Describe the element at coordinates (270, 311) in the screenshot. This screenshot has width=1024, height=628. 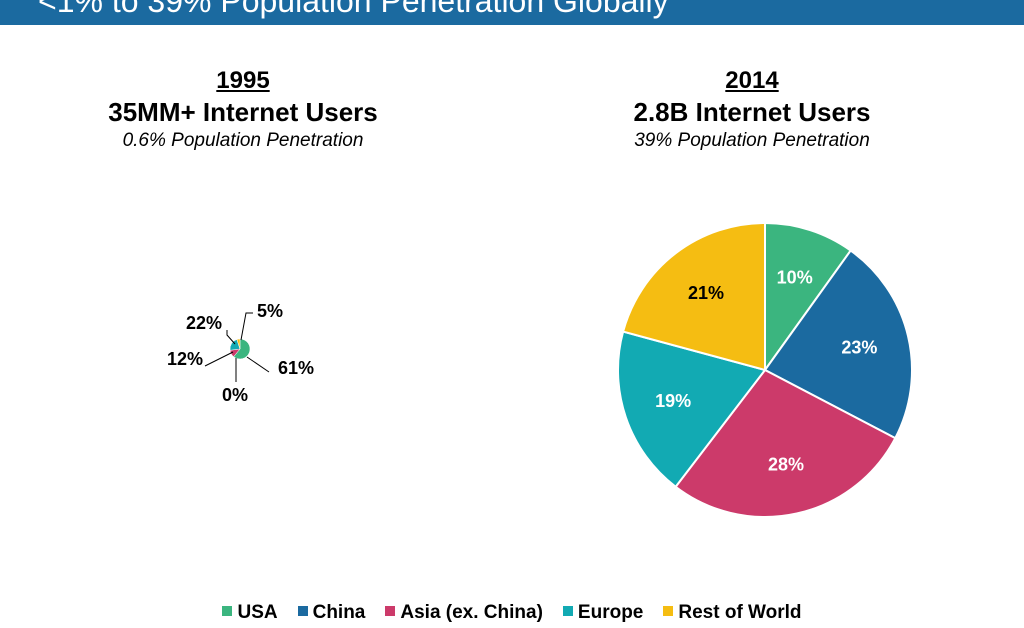
I see `data-label-1995-rest-of-world: 5%` at that location.